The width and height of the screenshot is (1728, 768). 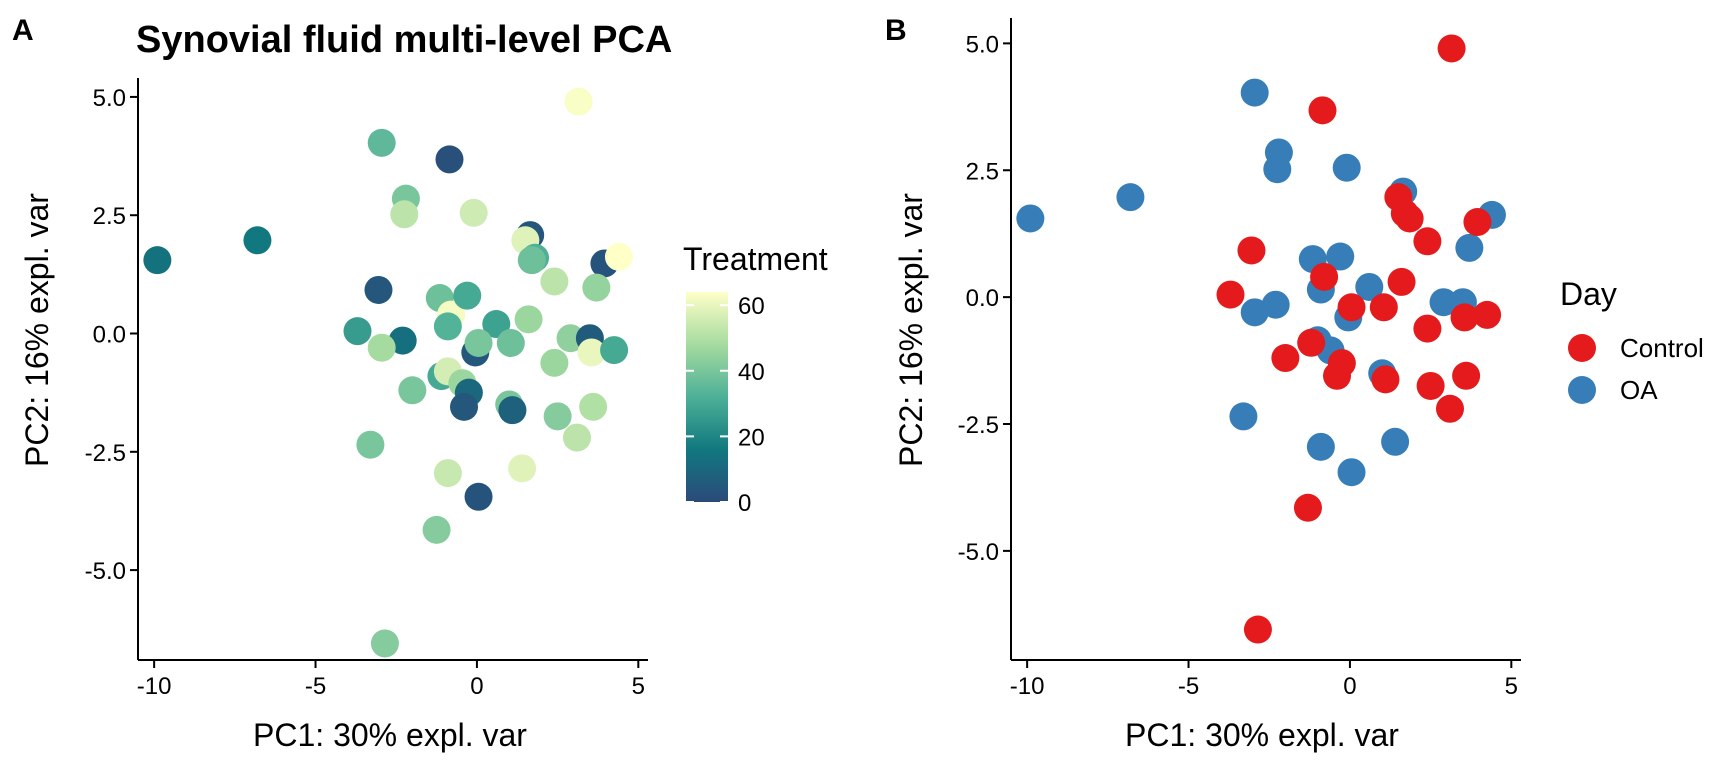 I want to click on legend-a: Treatment 0 20 40 60, so click(x=755, y=379).